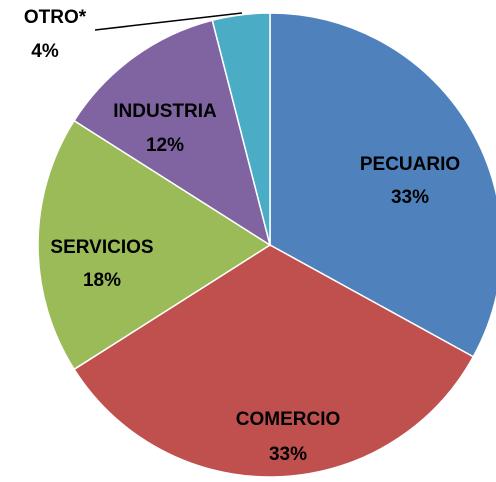 This screenshot has width=496, height=482. I want to click on slice-value-label: 4%, so click(45, 51).